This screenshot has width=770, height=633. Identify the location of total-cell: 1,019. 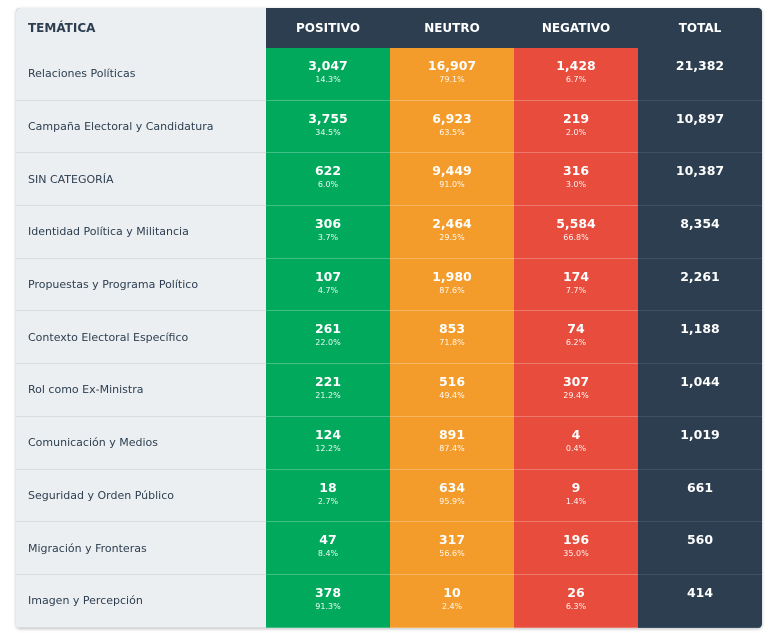
(700, 443).